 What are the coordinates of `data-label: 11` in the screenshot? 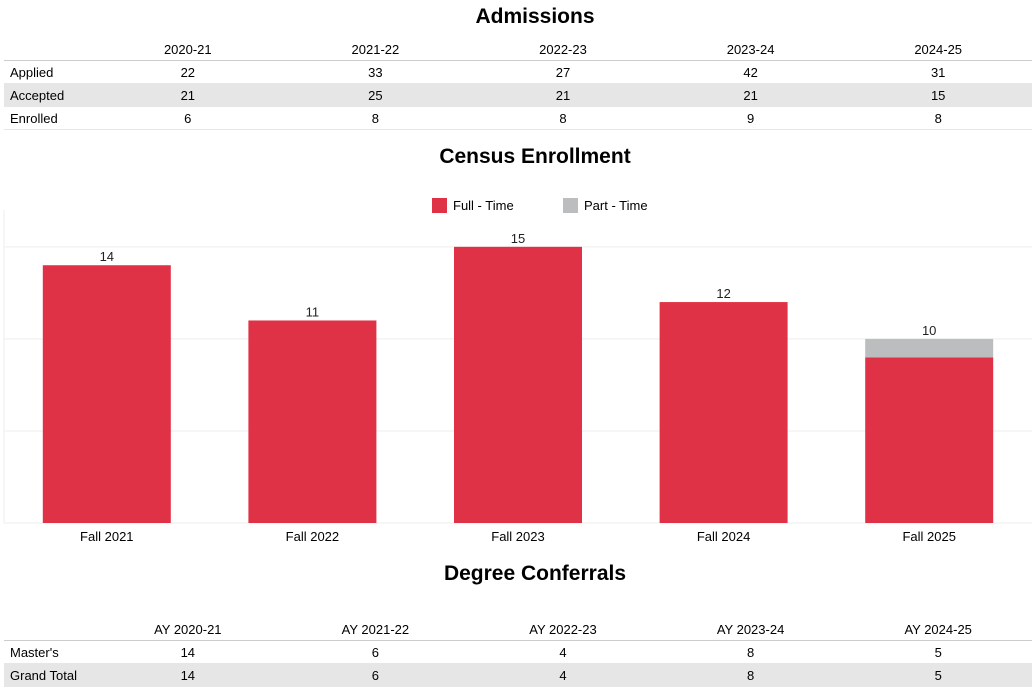 It's located at (313, 311).